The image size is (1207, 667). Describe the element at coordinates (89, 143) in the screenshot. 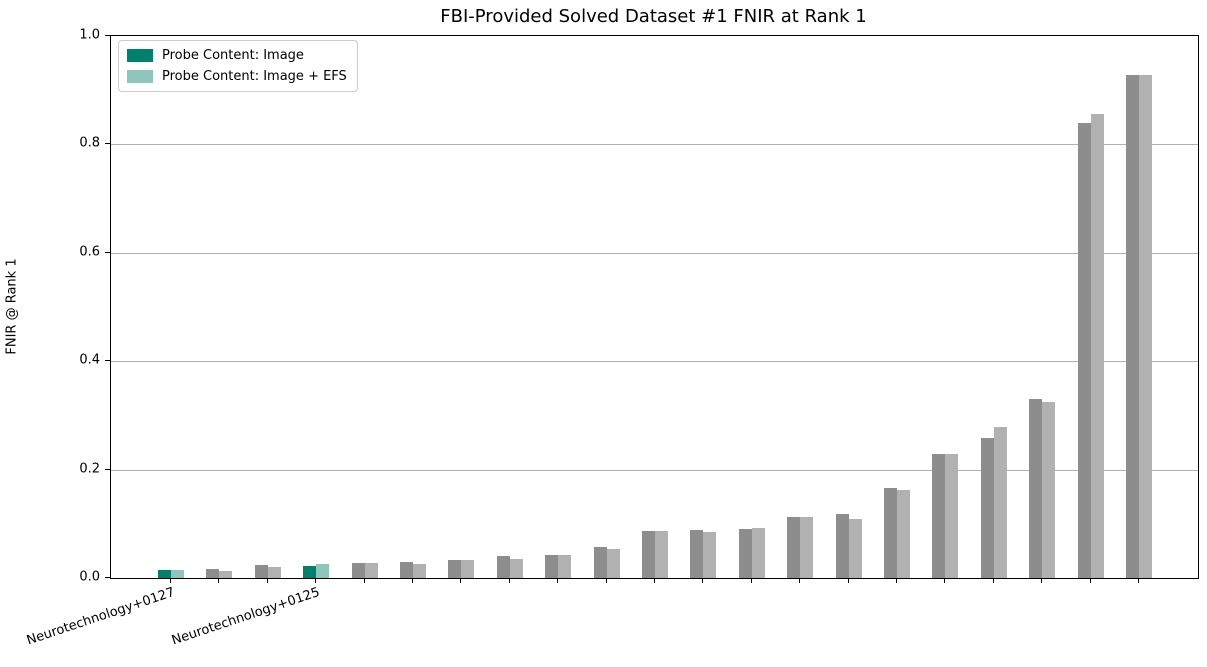

I see `y-tick-label: 0.8` at that location.